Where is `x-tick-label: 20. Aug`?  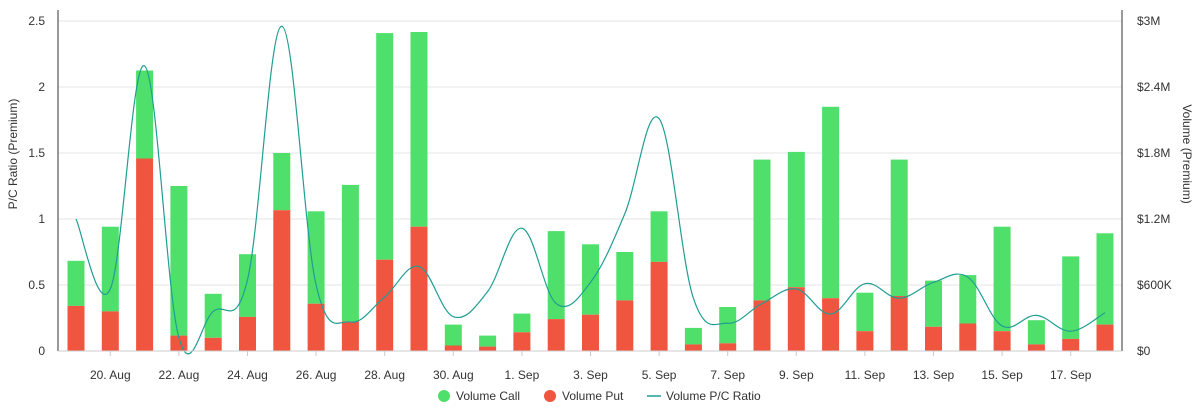 x-tick-label: 20. Aug is located at coordinates (110, 375).